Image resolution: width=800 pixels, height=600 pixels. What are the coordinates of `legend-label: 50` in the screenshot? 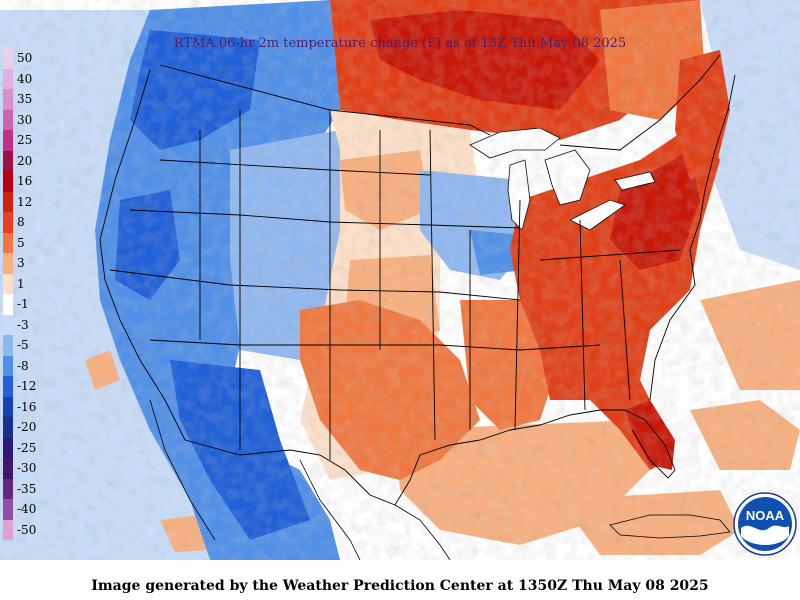 It's located at (25, 58).